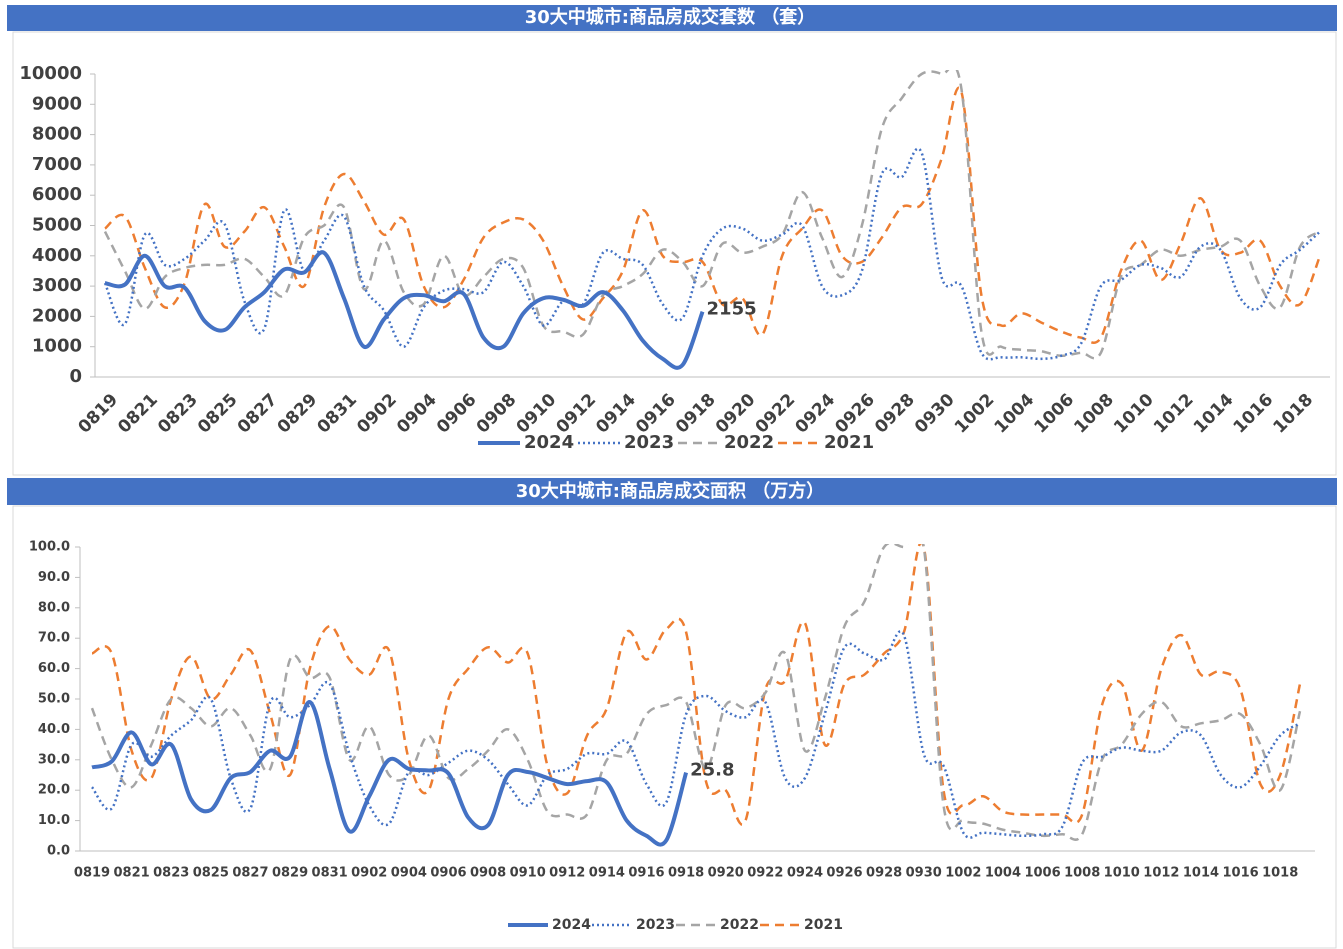 Image resolution: width=1343 pixels, height=949 pixels. I want to click on chart-title: 30大中城市:商品房成交面积 （万方）, so click(670, 491).